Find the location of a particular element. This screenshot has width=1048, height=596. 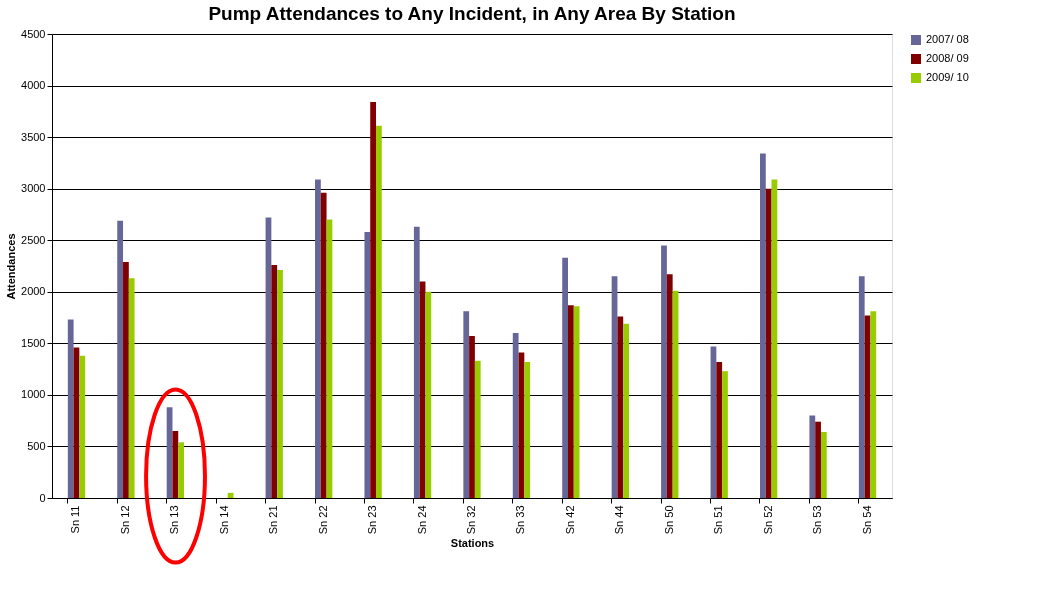

x-axis-title: Stations is located at coordinates (472, 543).